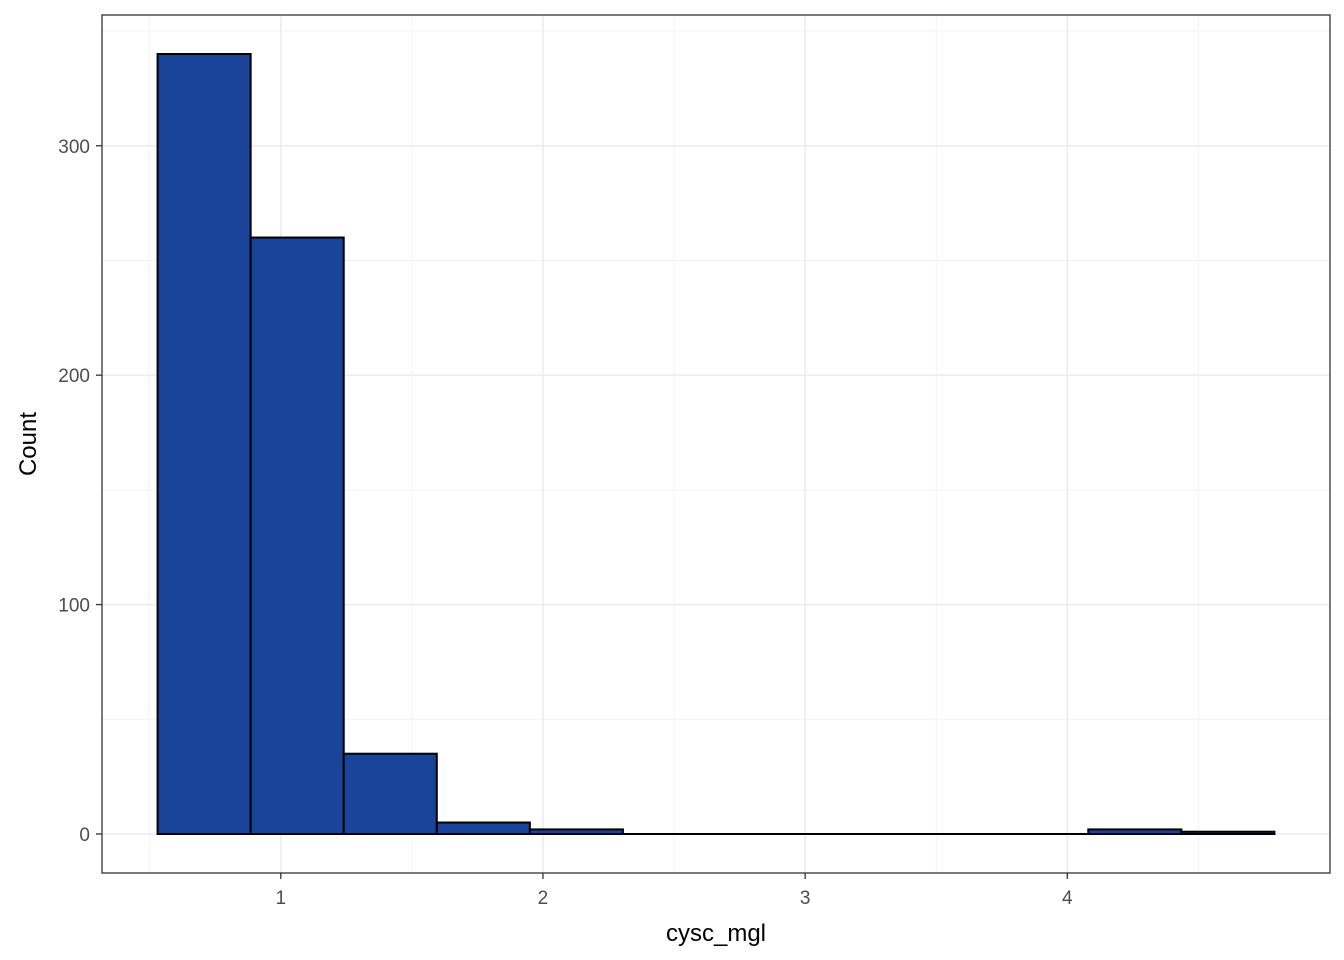 This screenshot has width=1344, height=960. I want to click on y-tick-label: 300, so click(74, 147).